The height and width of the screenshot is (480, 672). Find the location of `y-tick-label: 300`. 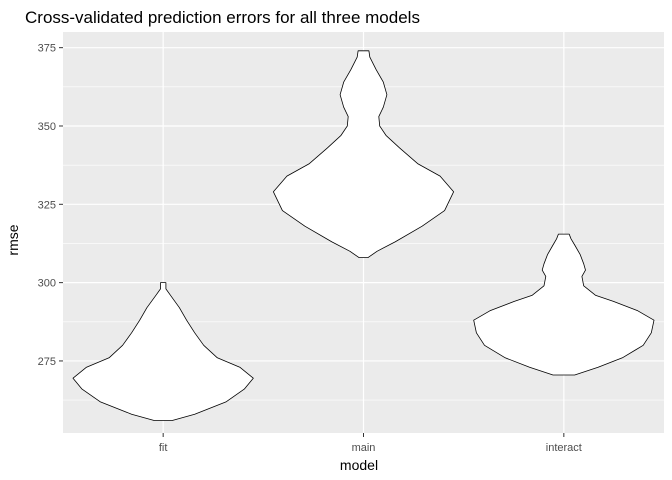

y-tick-label: 300 is located at coordinates (47, 284).